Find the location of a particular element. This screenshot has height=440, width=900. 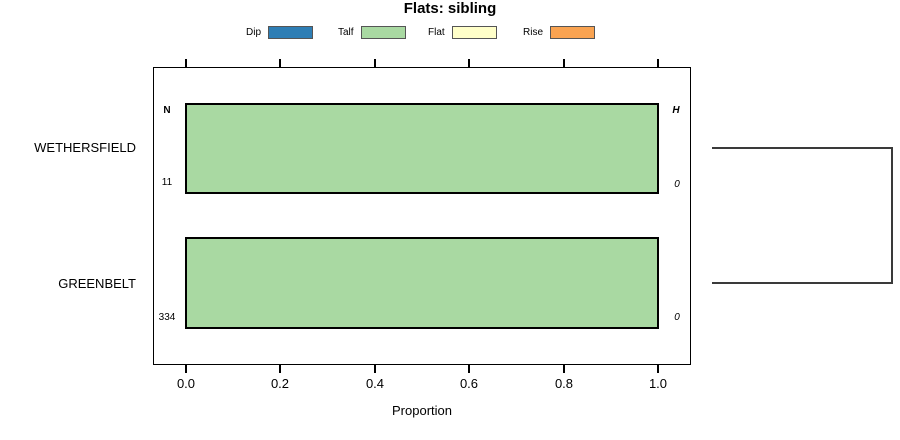

bar-wethersfield is located at coordinates (422, 148).